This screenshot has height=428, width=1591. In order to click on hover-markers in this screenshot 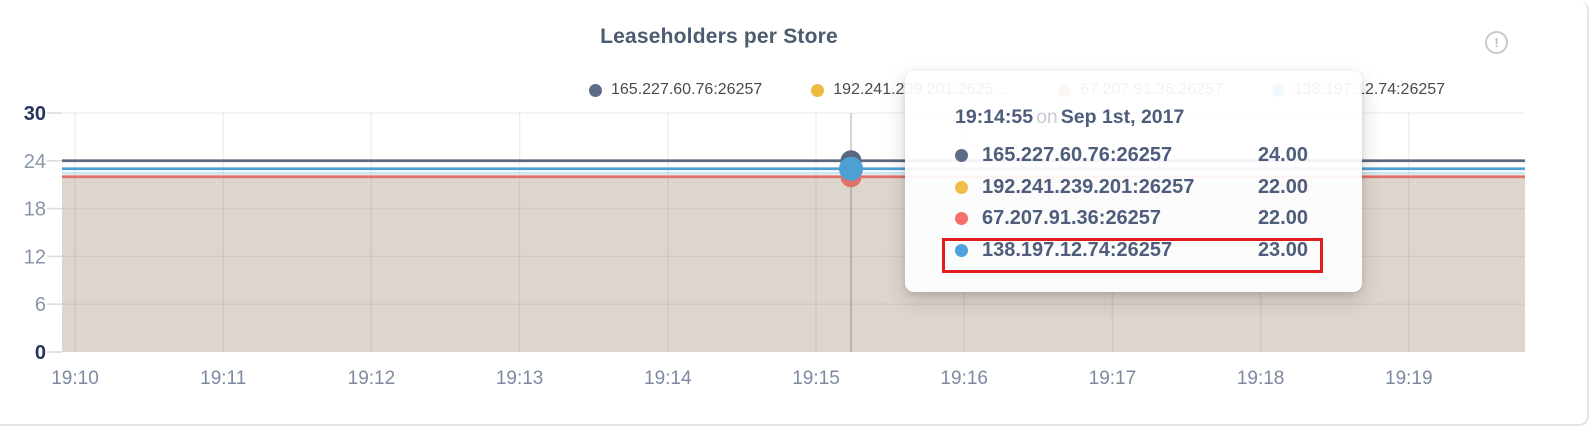, I will do `click(851, 169)`.